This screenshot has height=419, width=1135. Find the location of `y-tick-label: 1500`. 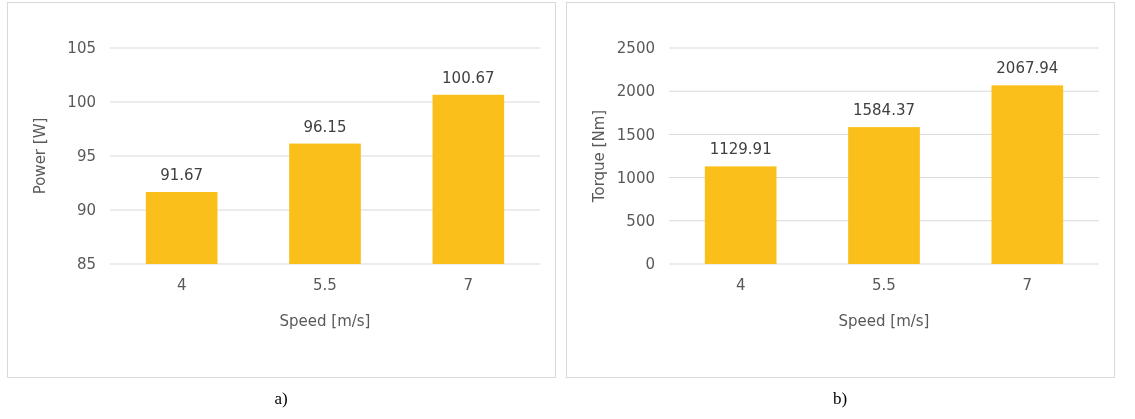

y-tick-label: 1500 is located at coordinates (635, 134).